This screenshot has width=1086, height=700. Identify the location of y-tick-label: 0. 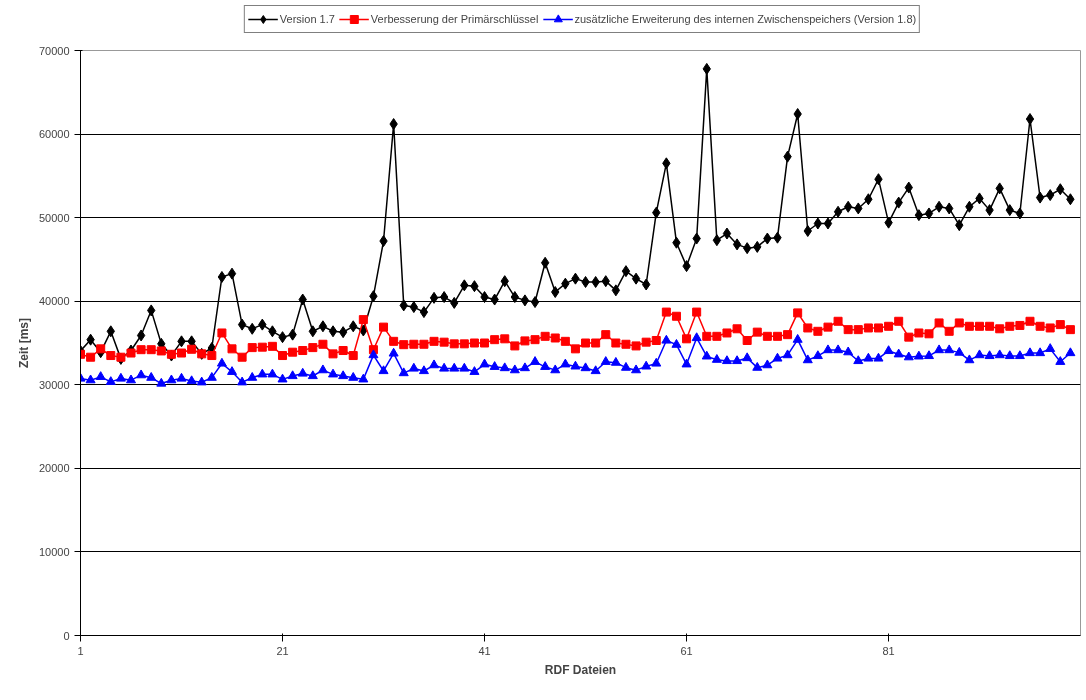
(66, 635).